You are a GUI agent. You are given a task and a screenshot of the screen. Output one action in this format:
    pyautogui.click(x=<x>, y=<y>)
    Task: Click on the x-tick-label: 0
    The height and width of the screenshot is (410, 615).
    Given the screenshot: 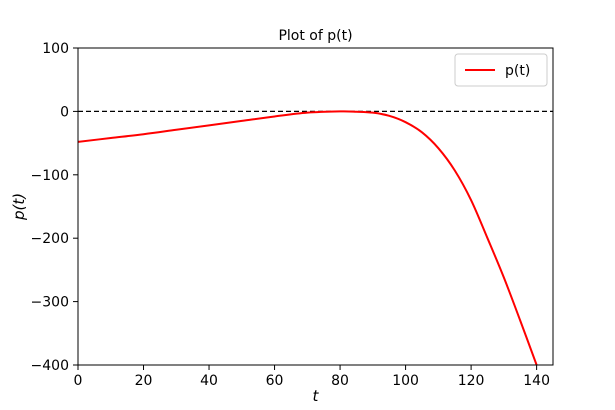 What is the action you would take?
    pyautogui.click(x=78, y=381)
    